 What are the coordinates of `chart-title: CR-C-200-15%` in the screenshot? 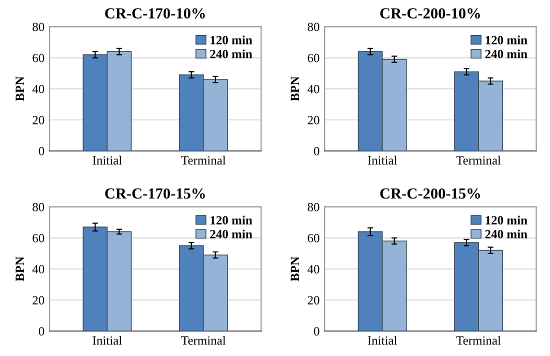 It's located at (430, 193).